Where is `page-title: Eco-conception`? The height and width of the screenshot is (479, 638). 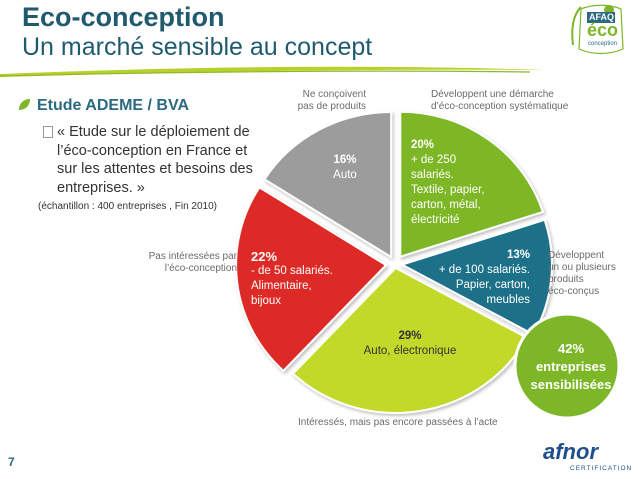 page-title: Eco-conception is located at coordinates (123, 17).